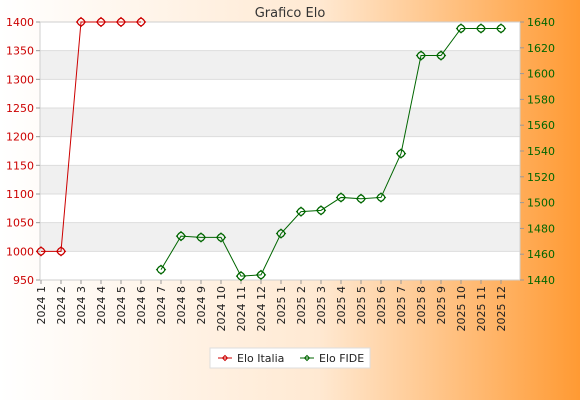  I want to click on left-tick-label: 1200, so click(20, 137).